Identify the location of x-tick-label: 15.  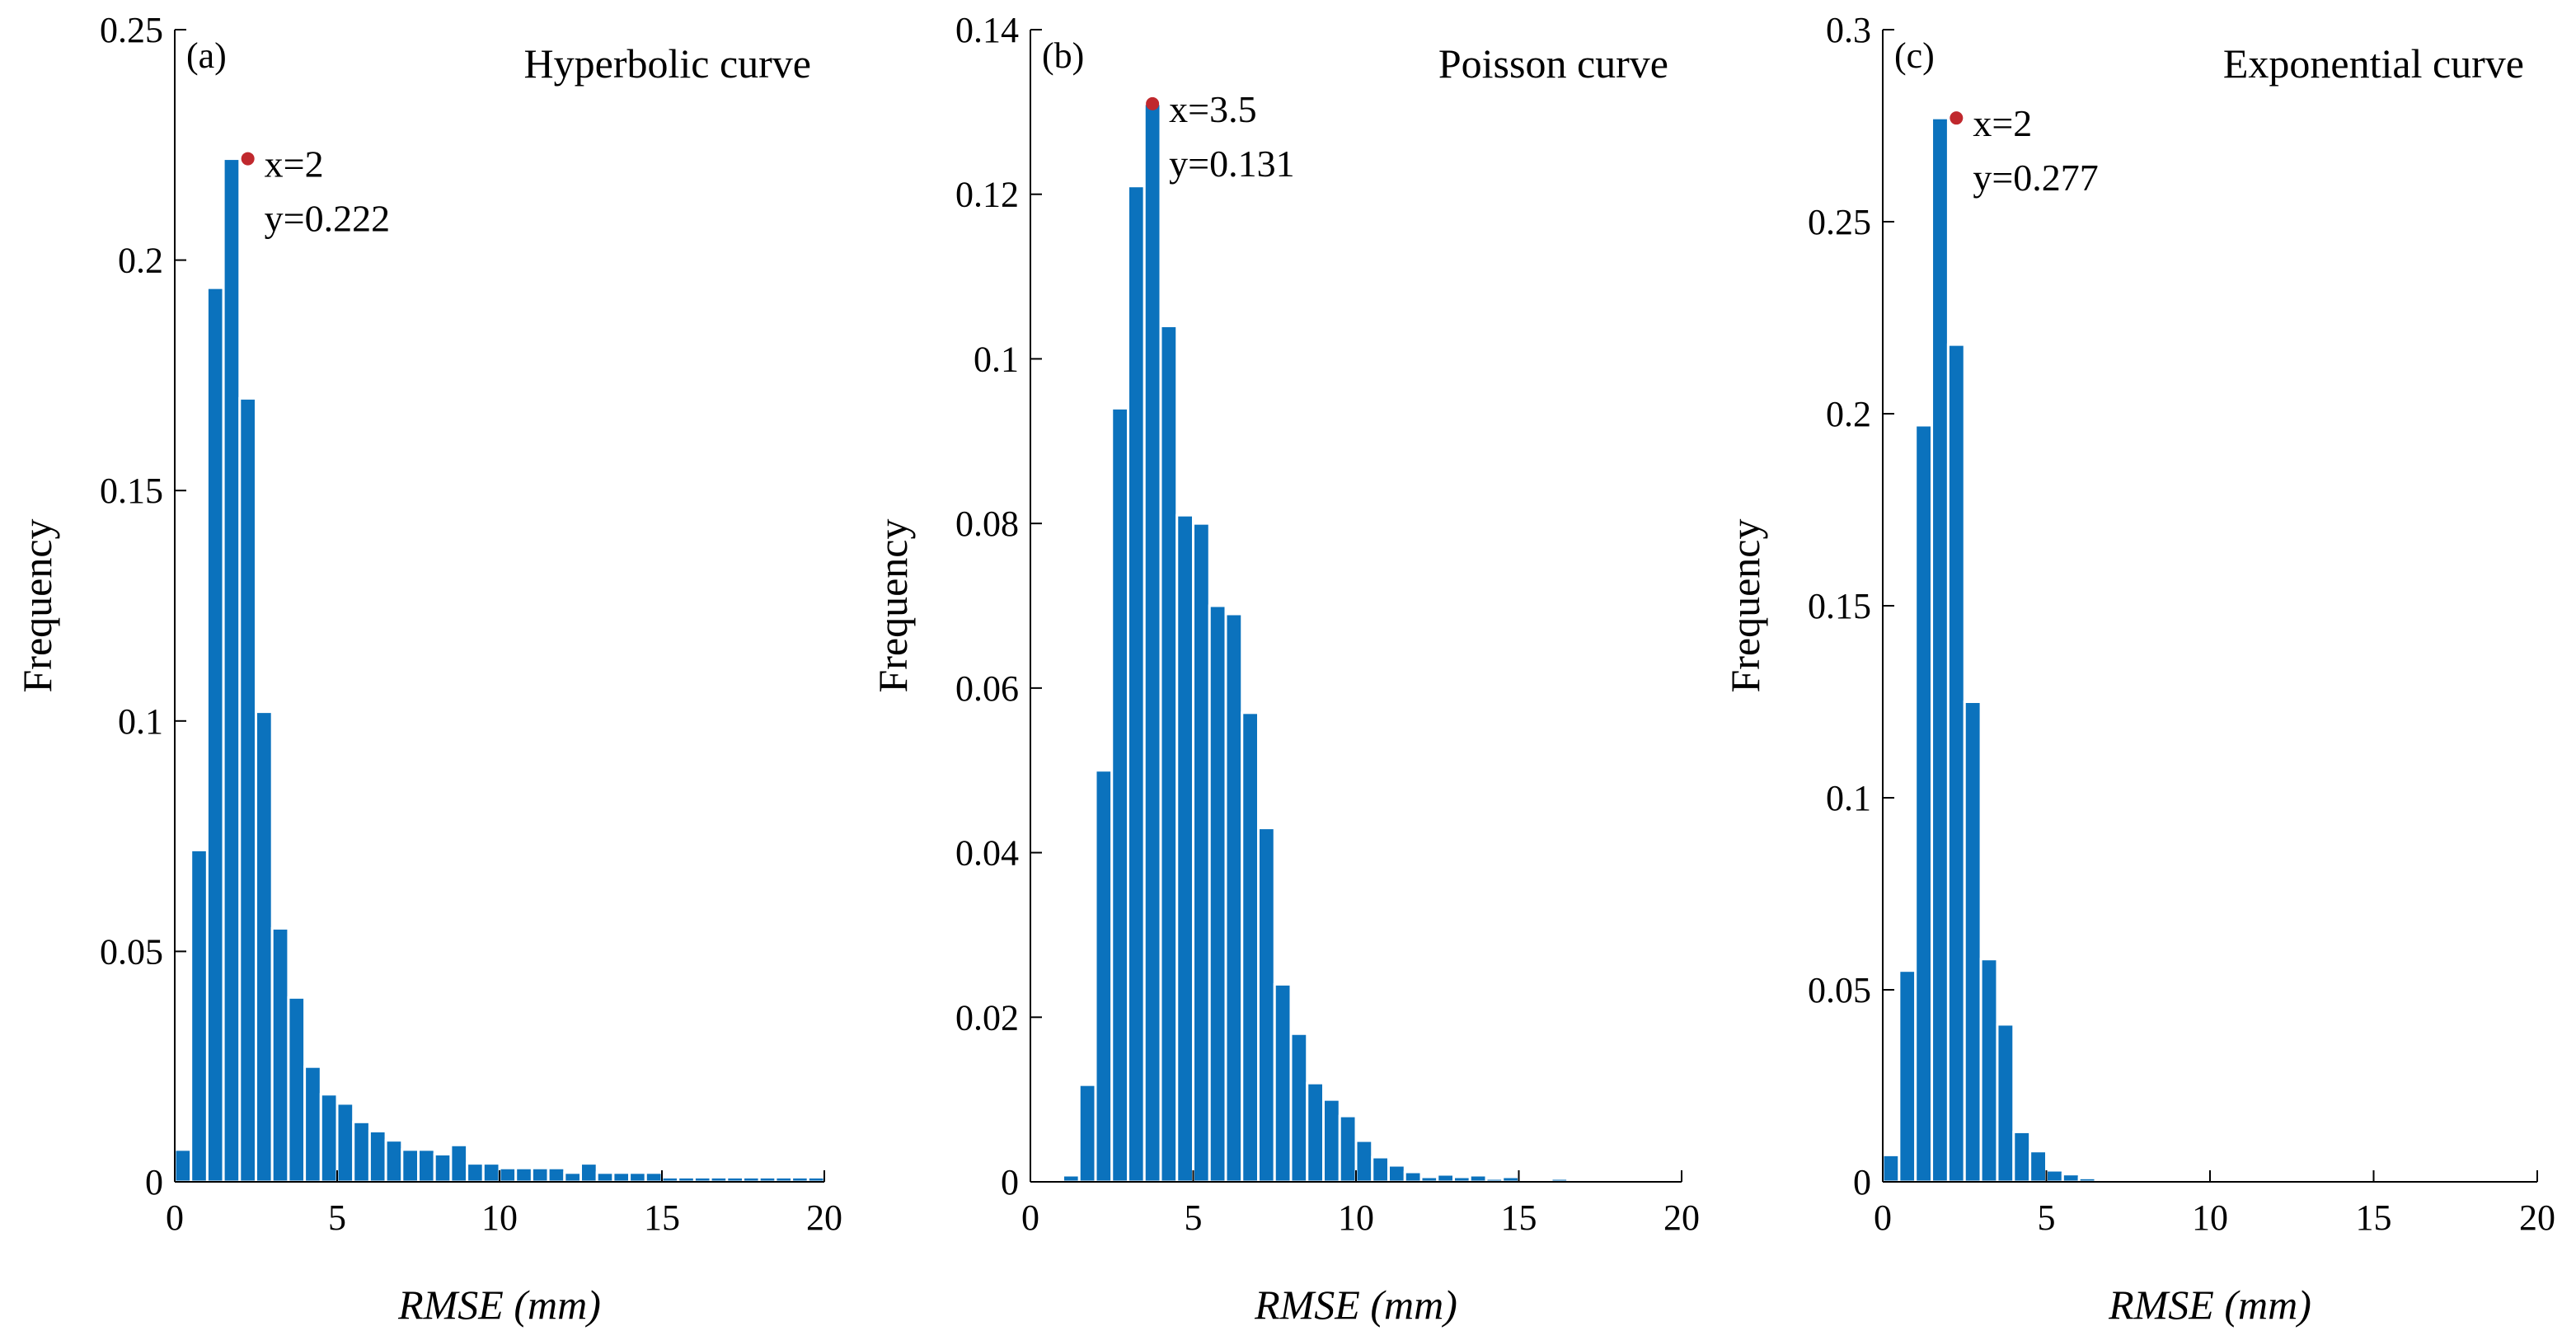
(1519, 1218).